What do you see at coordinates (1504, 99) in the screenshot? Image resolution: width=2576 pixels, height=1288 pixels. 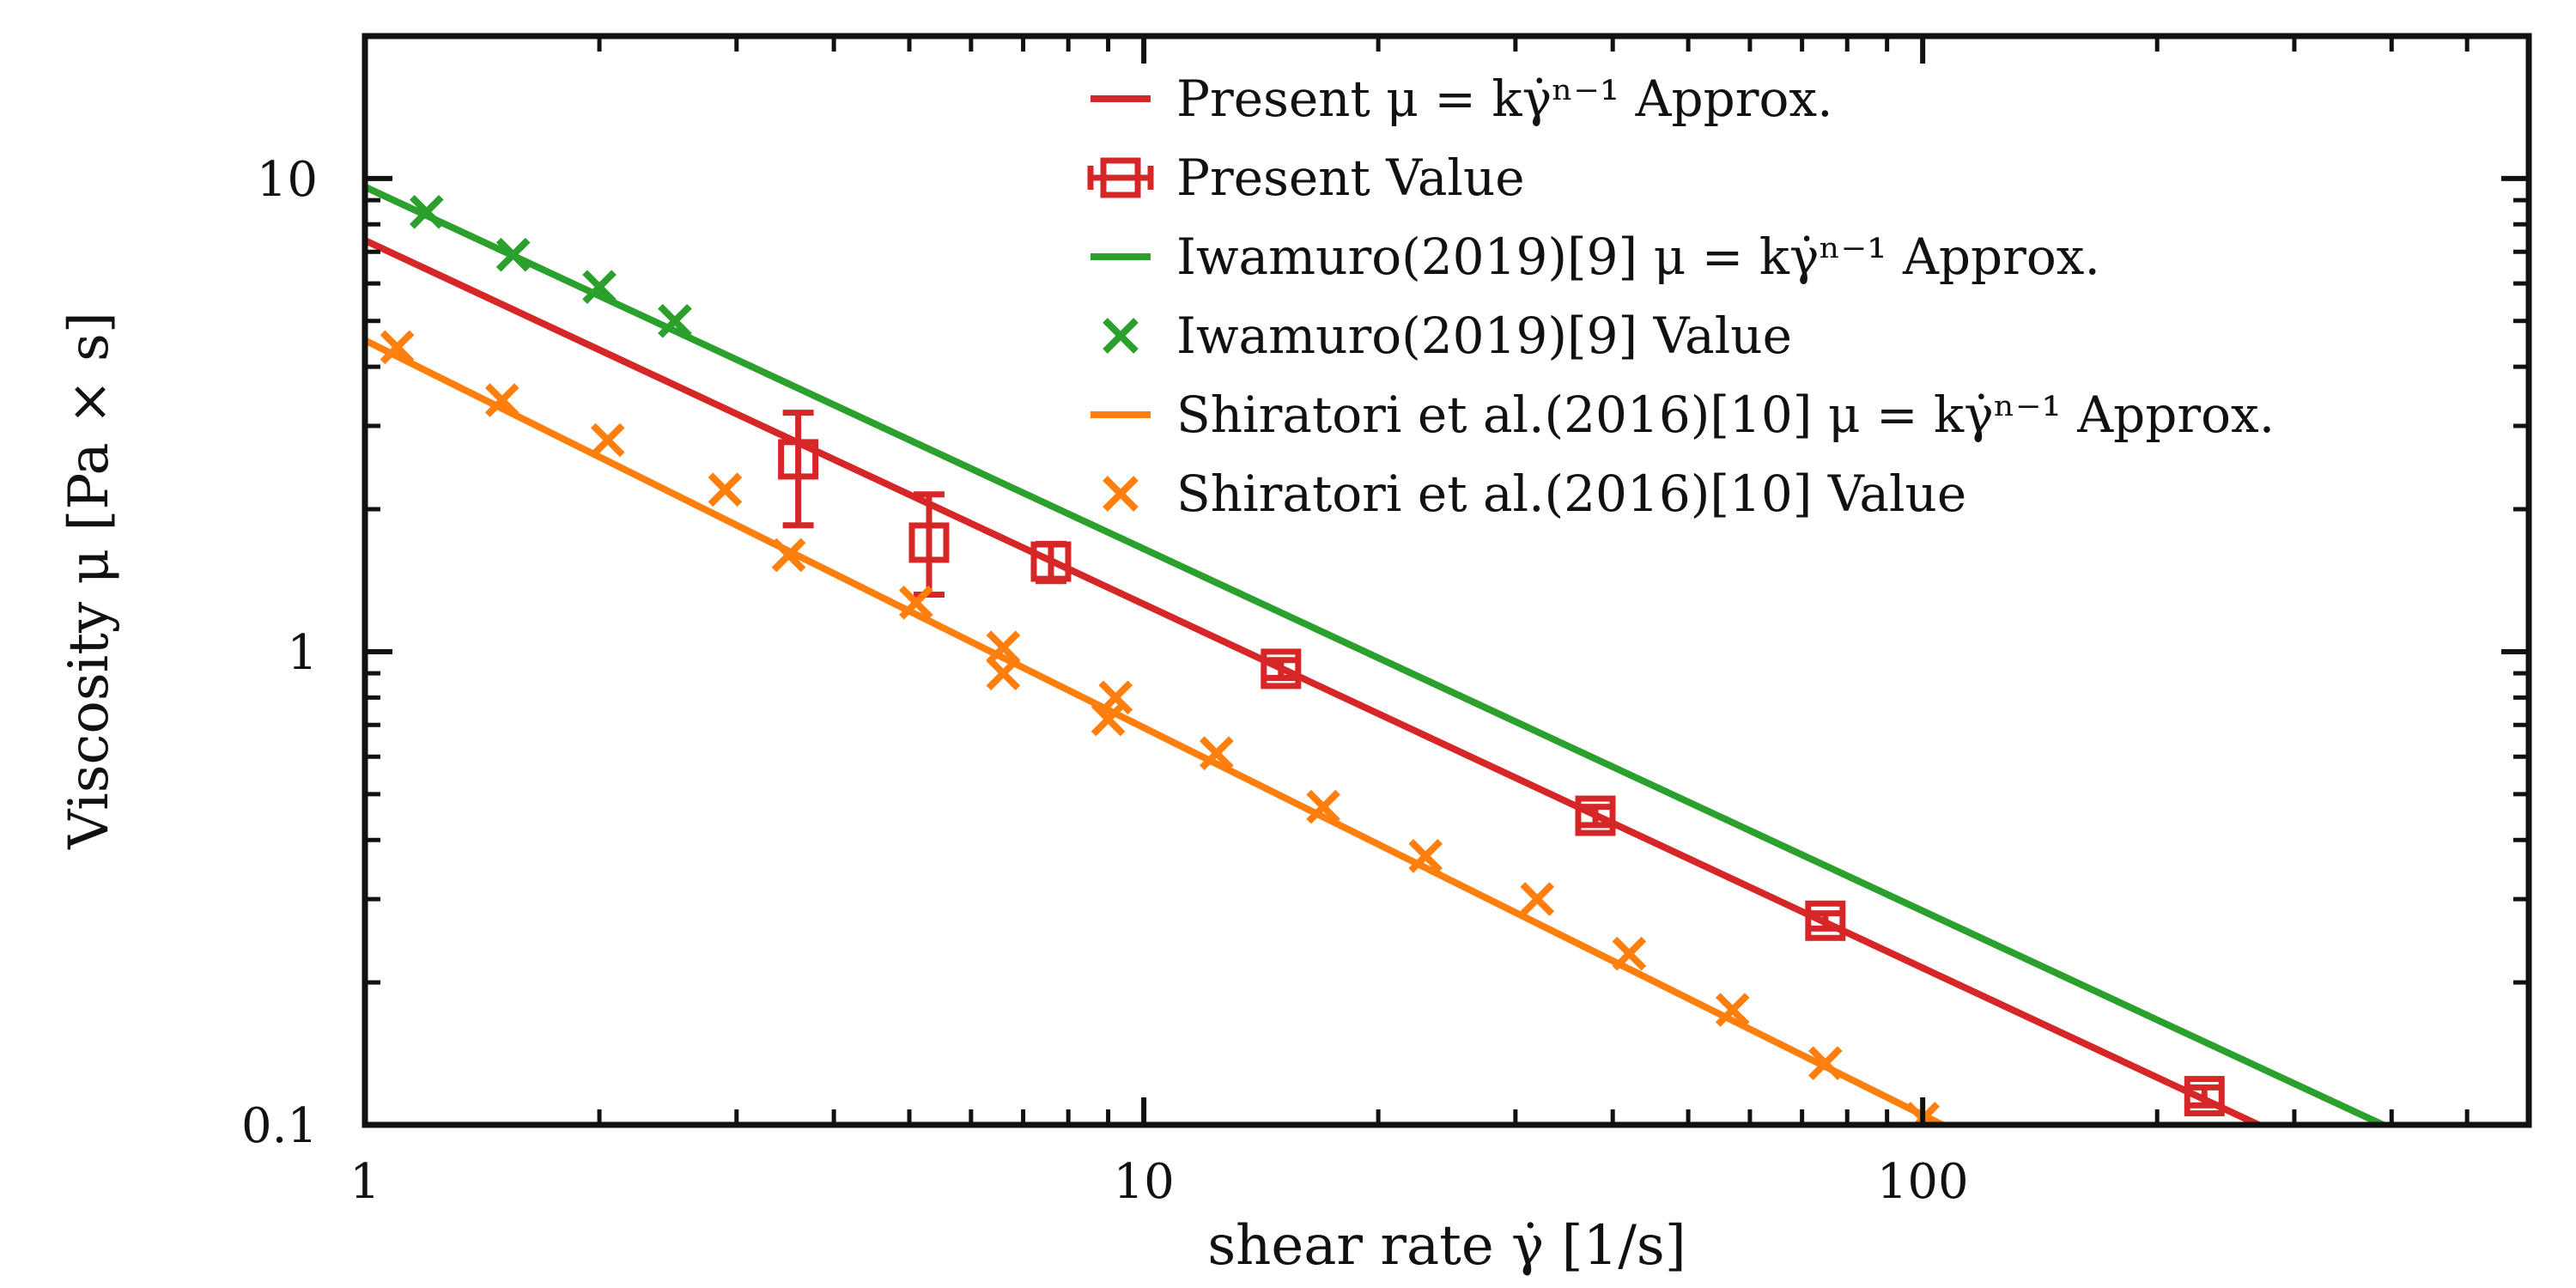 I see `legend-label-1: Present μ = kγ̇ⁿ⁻¹ Approx.` at bounding box center [1504, 99].